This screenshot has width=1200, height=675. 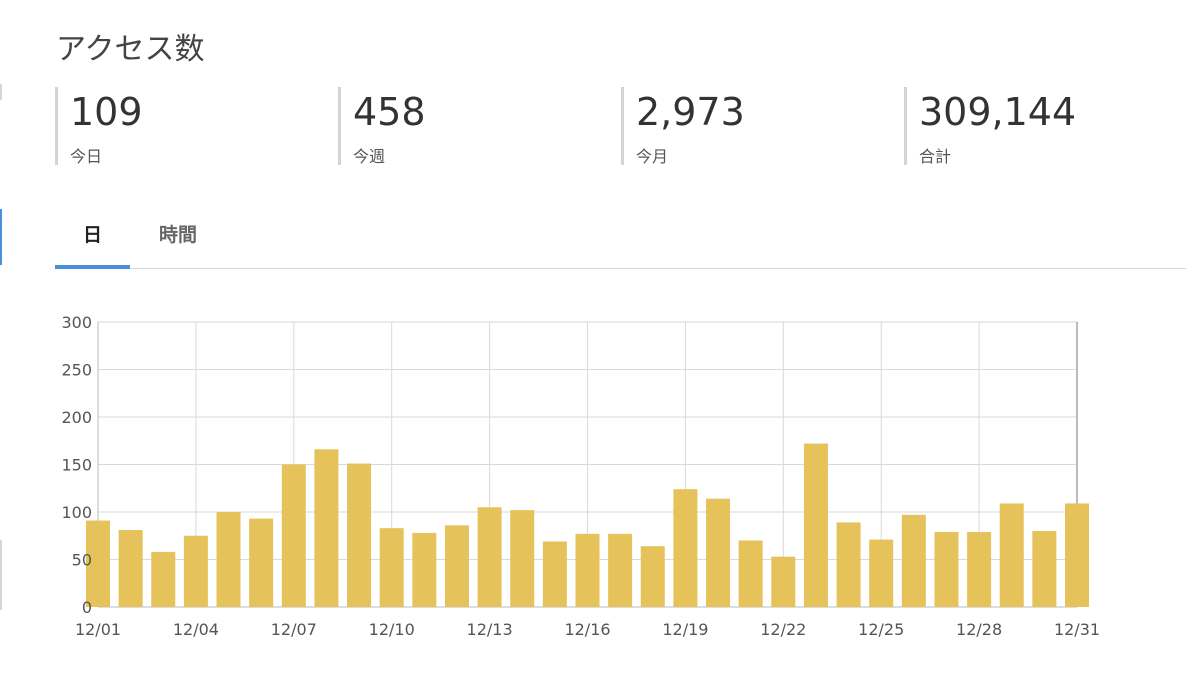 What do you see at coordinates (1, 237) in the screenshot?
I see `edge-accent-marker` at bounding box center [1, 237].